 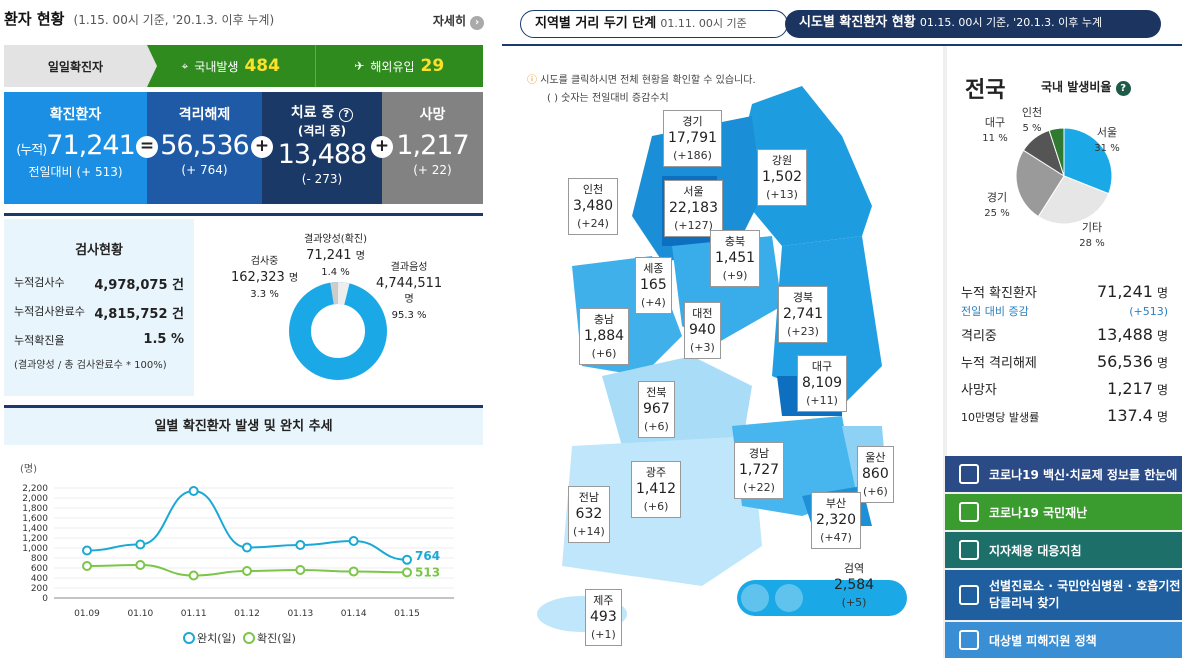 I want to click on region-label-gwangju: 광주 1,412 (+6), so click(x=656, y=489).